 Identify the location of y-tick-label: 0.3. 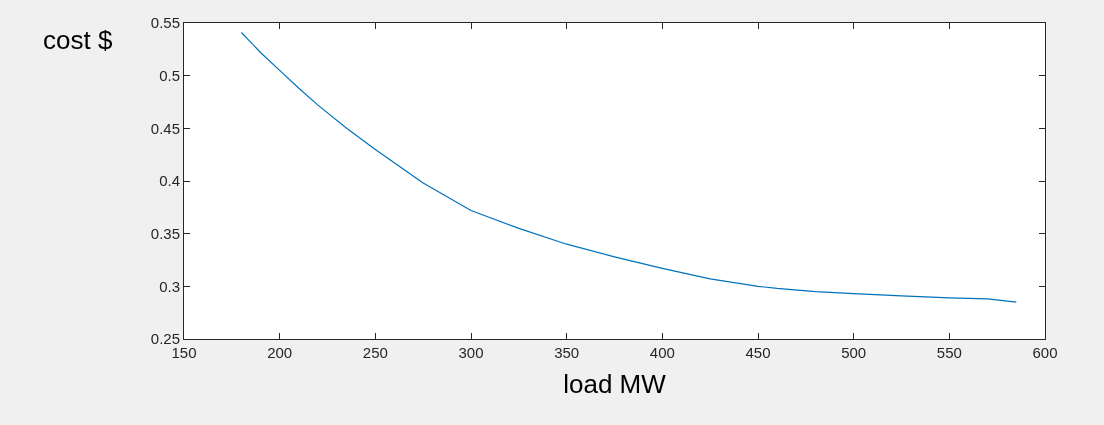
(169, 286).